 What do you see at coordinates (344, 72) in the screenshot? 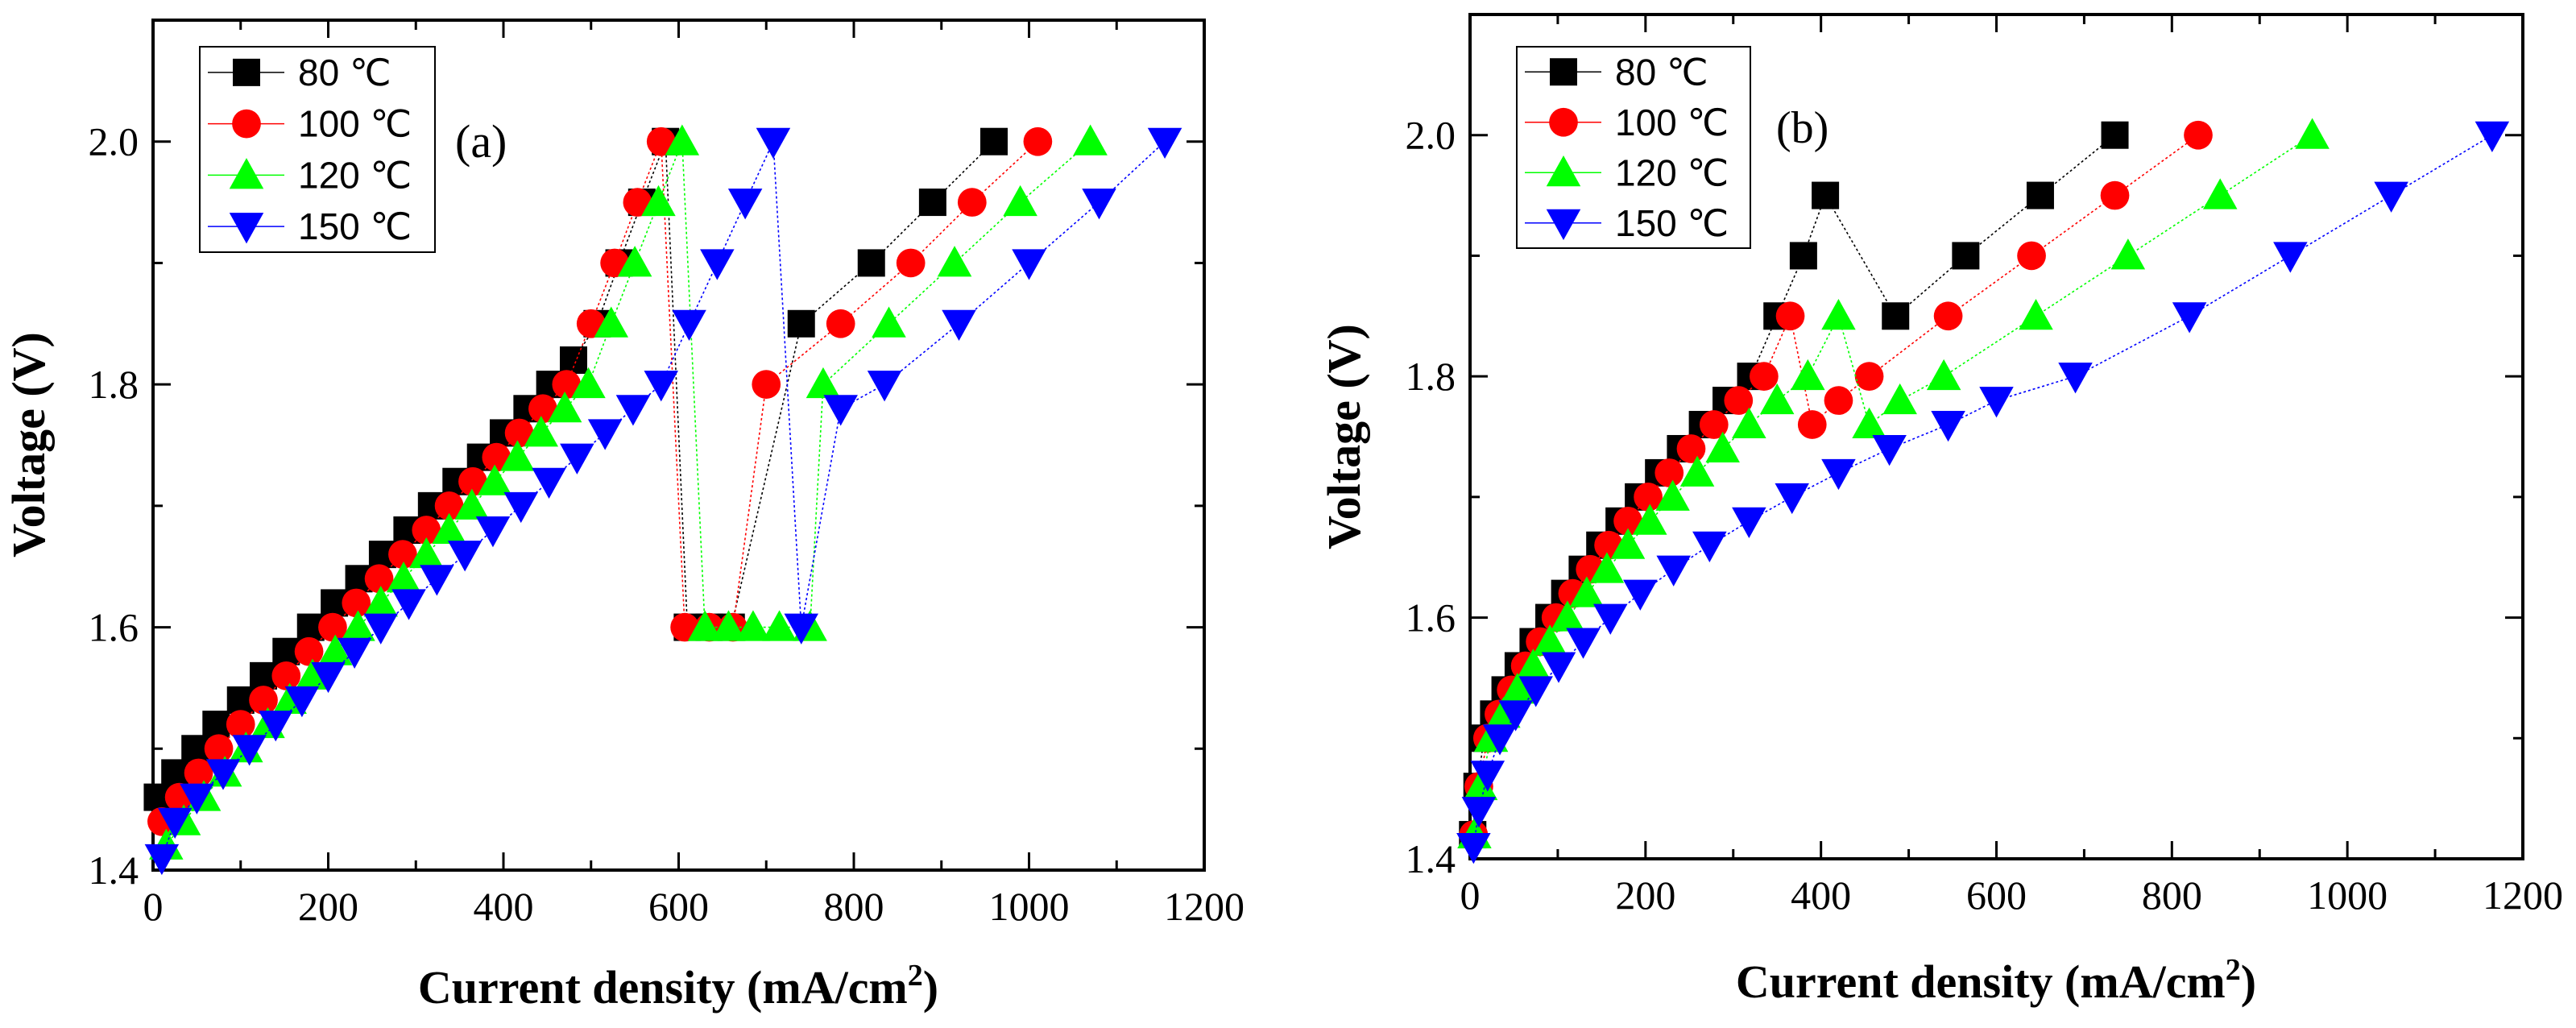
I see `legend-label: 80 ℃` at bounding box center [344, 72].